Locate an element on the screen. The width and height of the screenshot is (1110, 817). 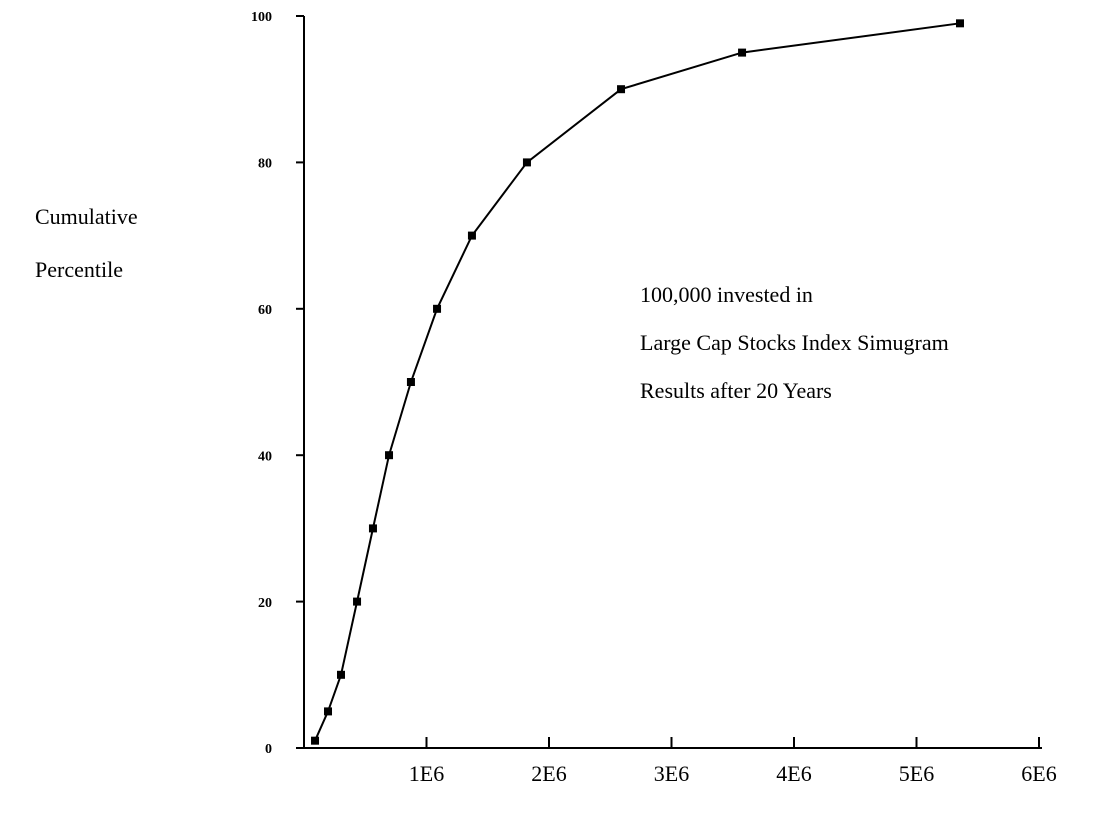
annotation: Large Cap Stocks Index Simugram is located at coordinates (794, 342).